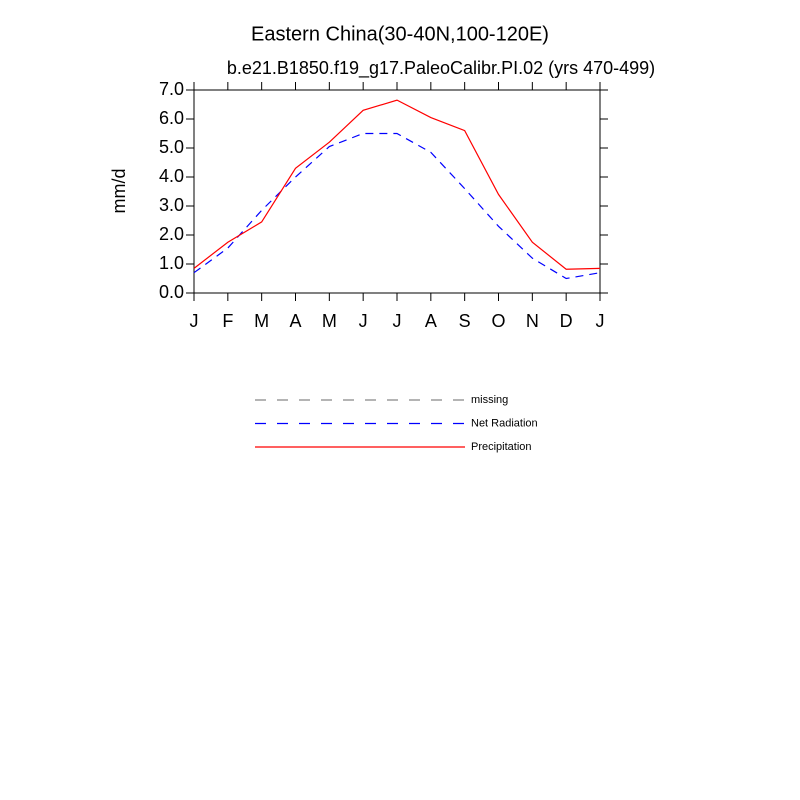  I want to click on legend-label: Precipitation, so click(501, 447).